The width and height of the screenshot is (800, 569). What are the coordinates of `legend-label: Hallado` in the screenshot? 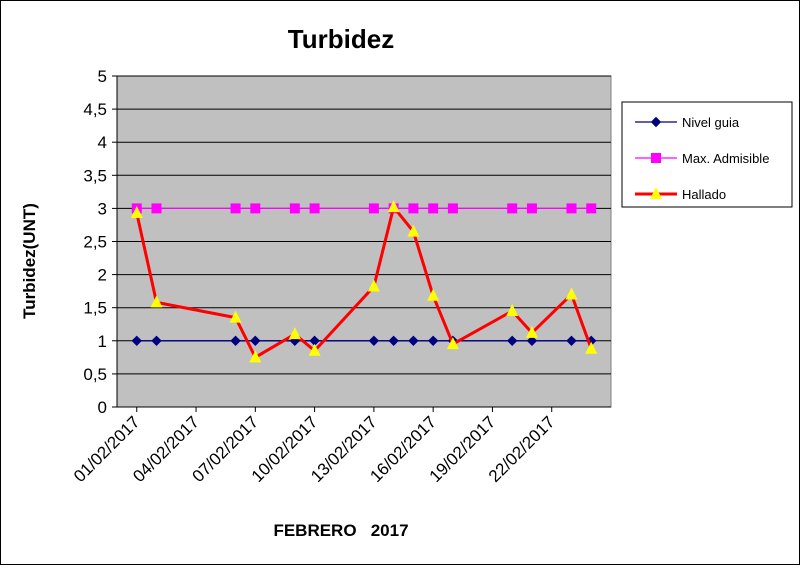 It's located at (704, 194).